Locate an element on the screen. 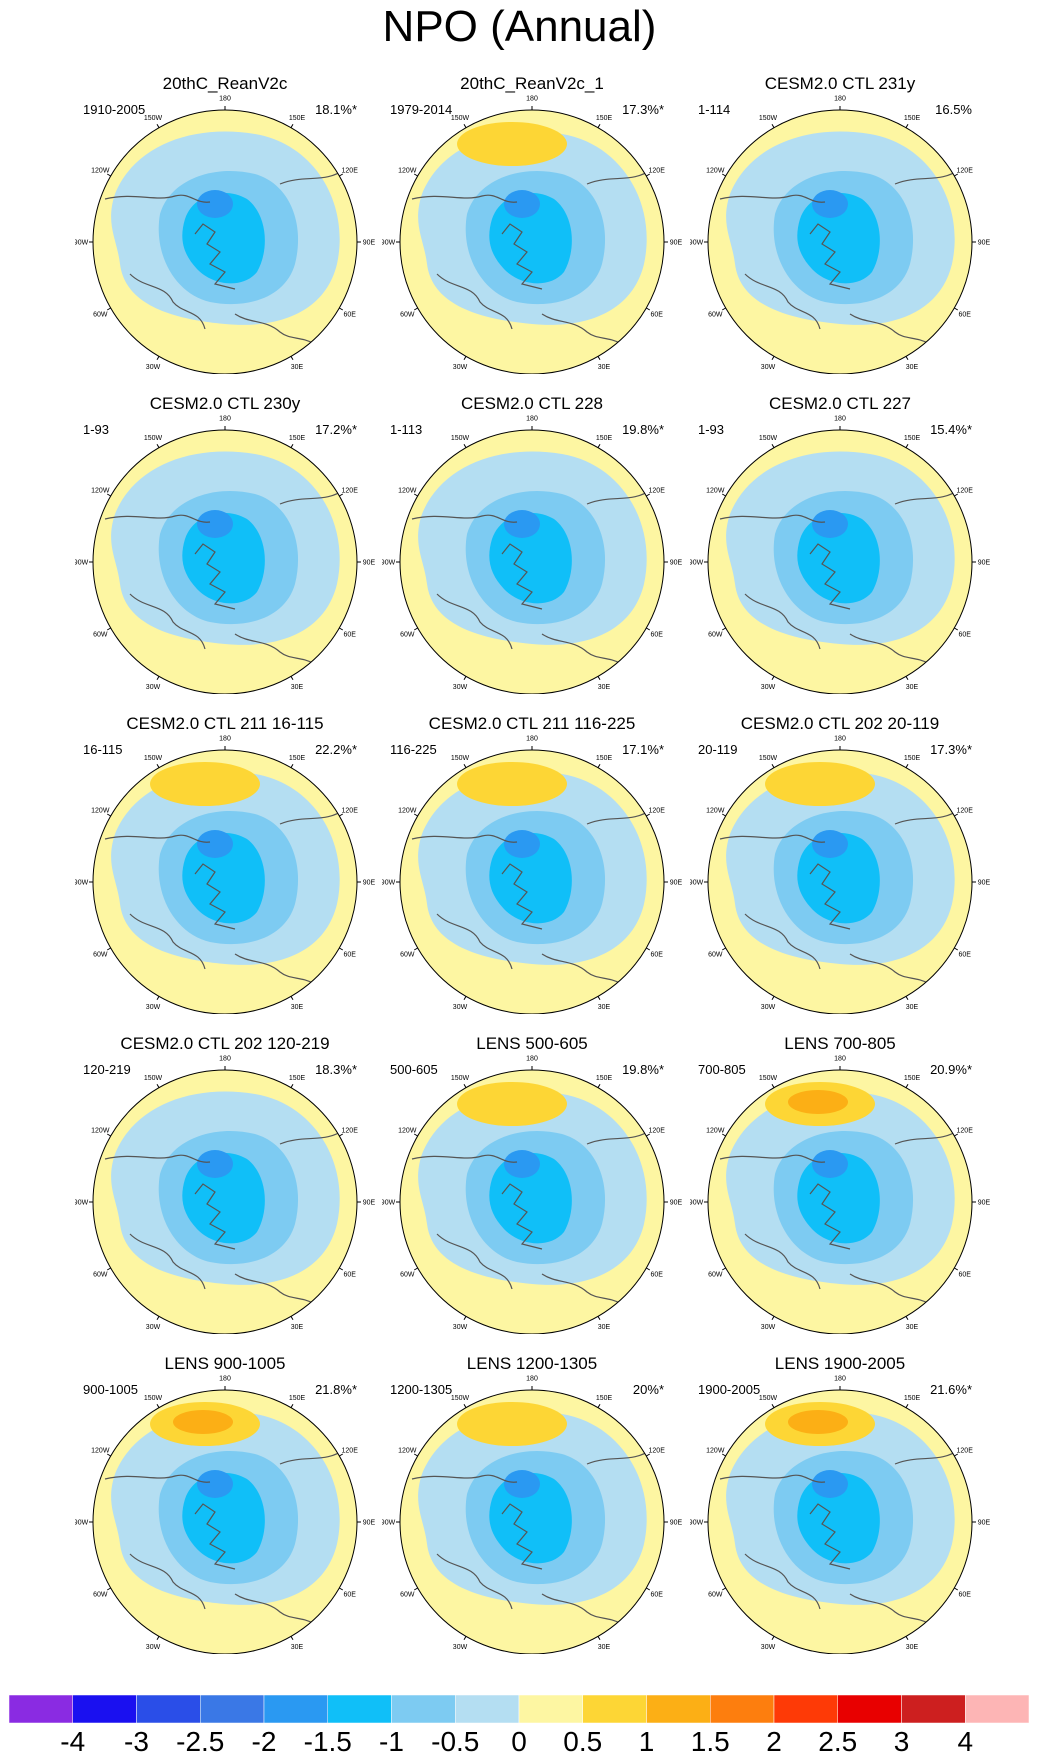  colorbar-label: -2 is located at coordinates (264, 1741).